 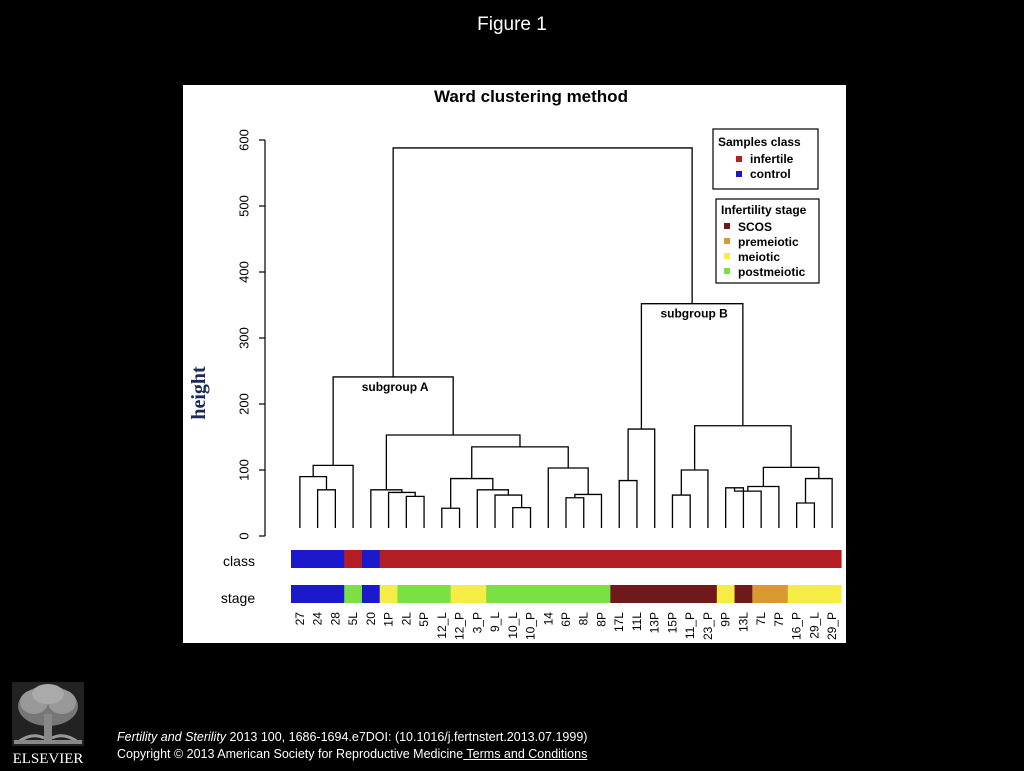 What do you see at coordinates (727, 226) in the screenshot?
I see `legend-stage-swatch-scos` at bounding box center [727, 226].